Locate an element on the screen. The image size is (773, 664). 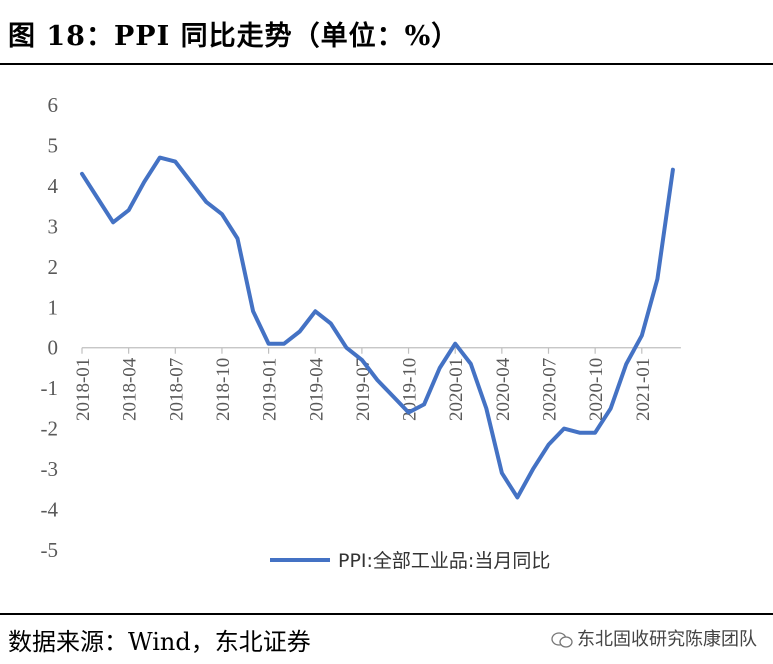
title-rule is located at coordinates (386, 64).